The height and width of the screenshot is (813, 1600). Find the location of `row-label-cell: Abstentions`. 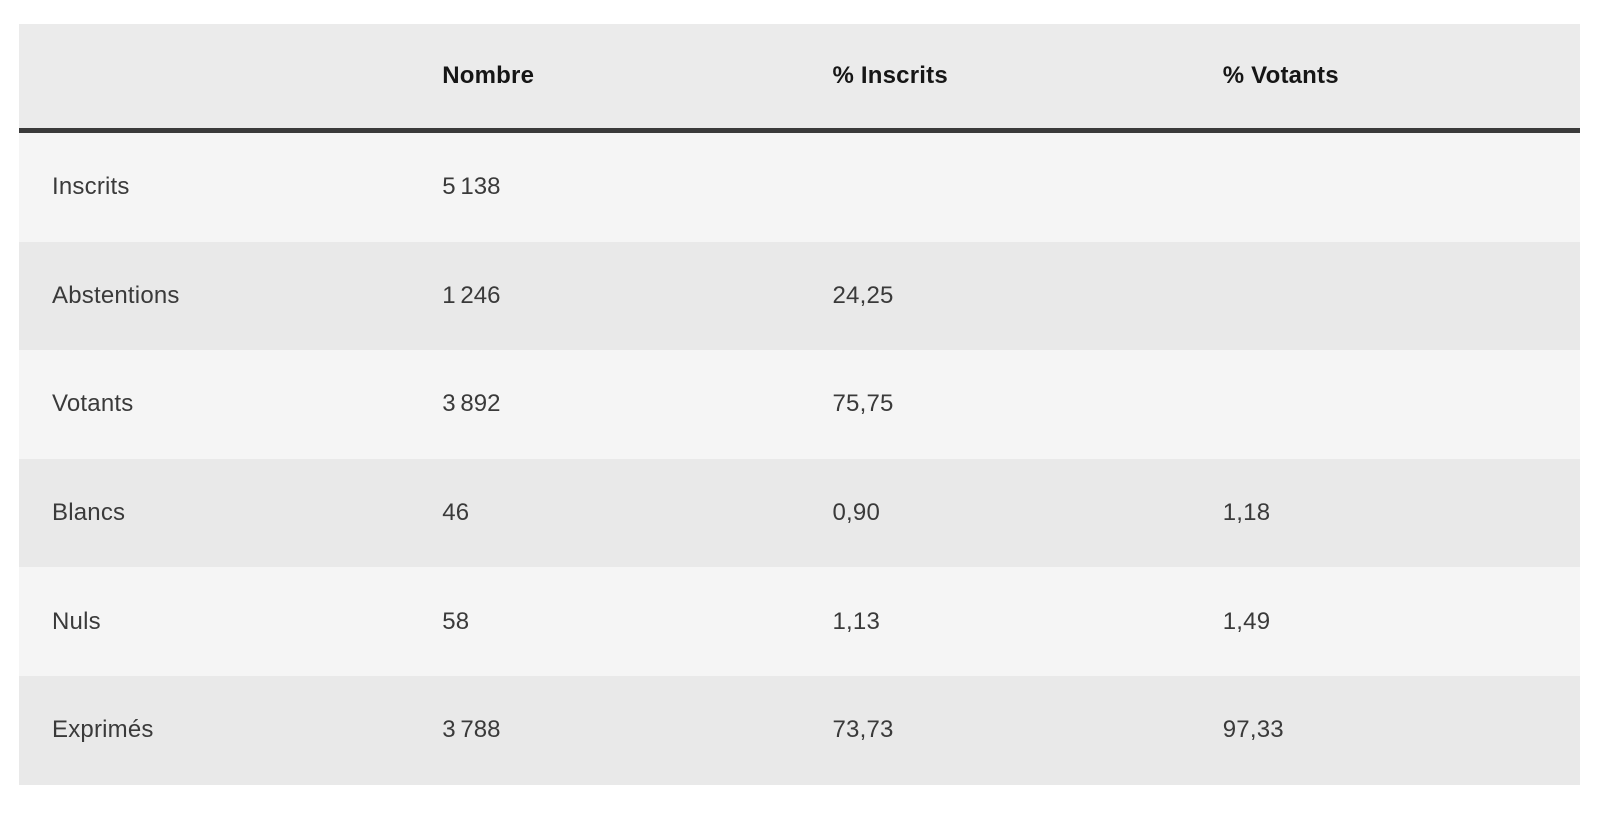

row-label-cell: Abstentions is located at coordinates (116, 295).